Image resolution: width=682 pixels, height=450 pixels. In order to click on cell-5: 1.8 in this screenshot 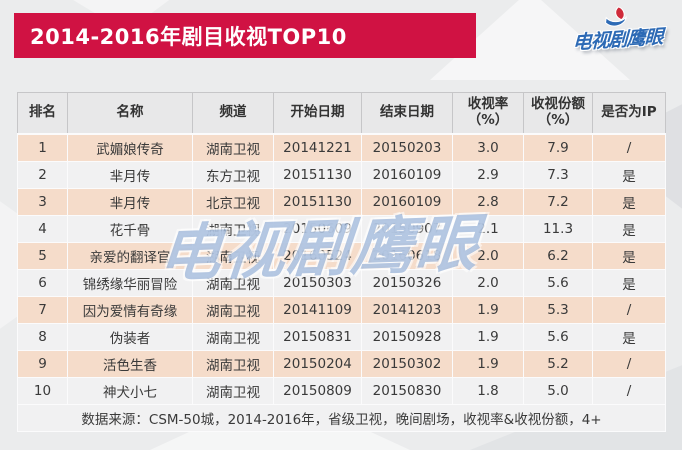, I will do `click(488, 391)`.